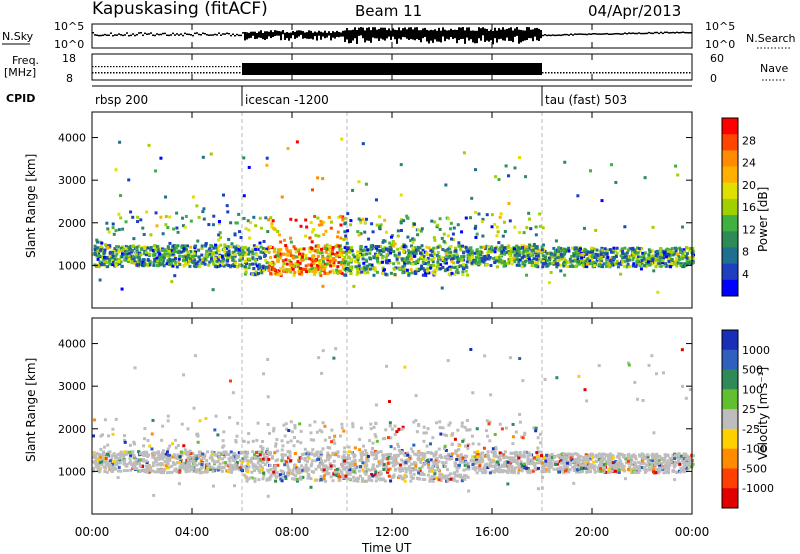  Describe the element at coordinates (745, 274) in the screenshot. I see `colorbar-tick-label: 4` at that location.